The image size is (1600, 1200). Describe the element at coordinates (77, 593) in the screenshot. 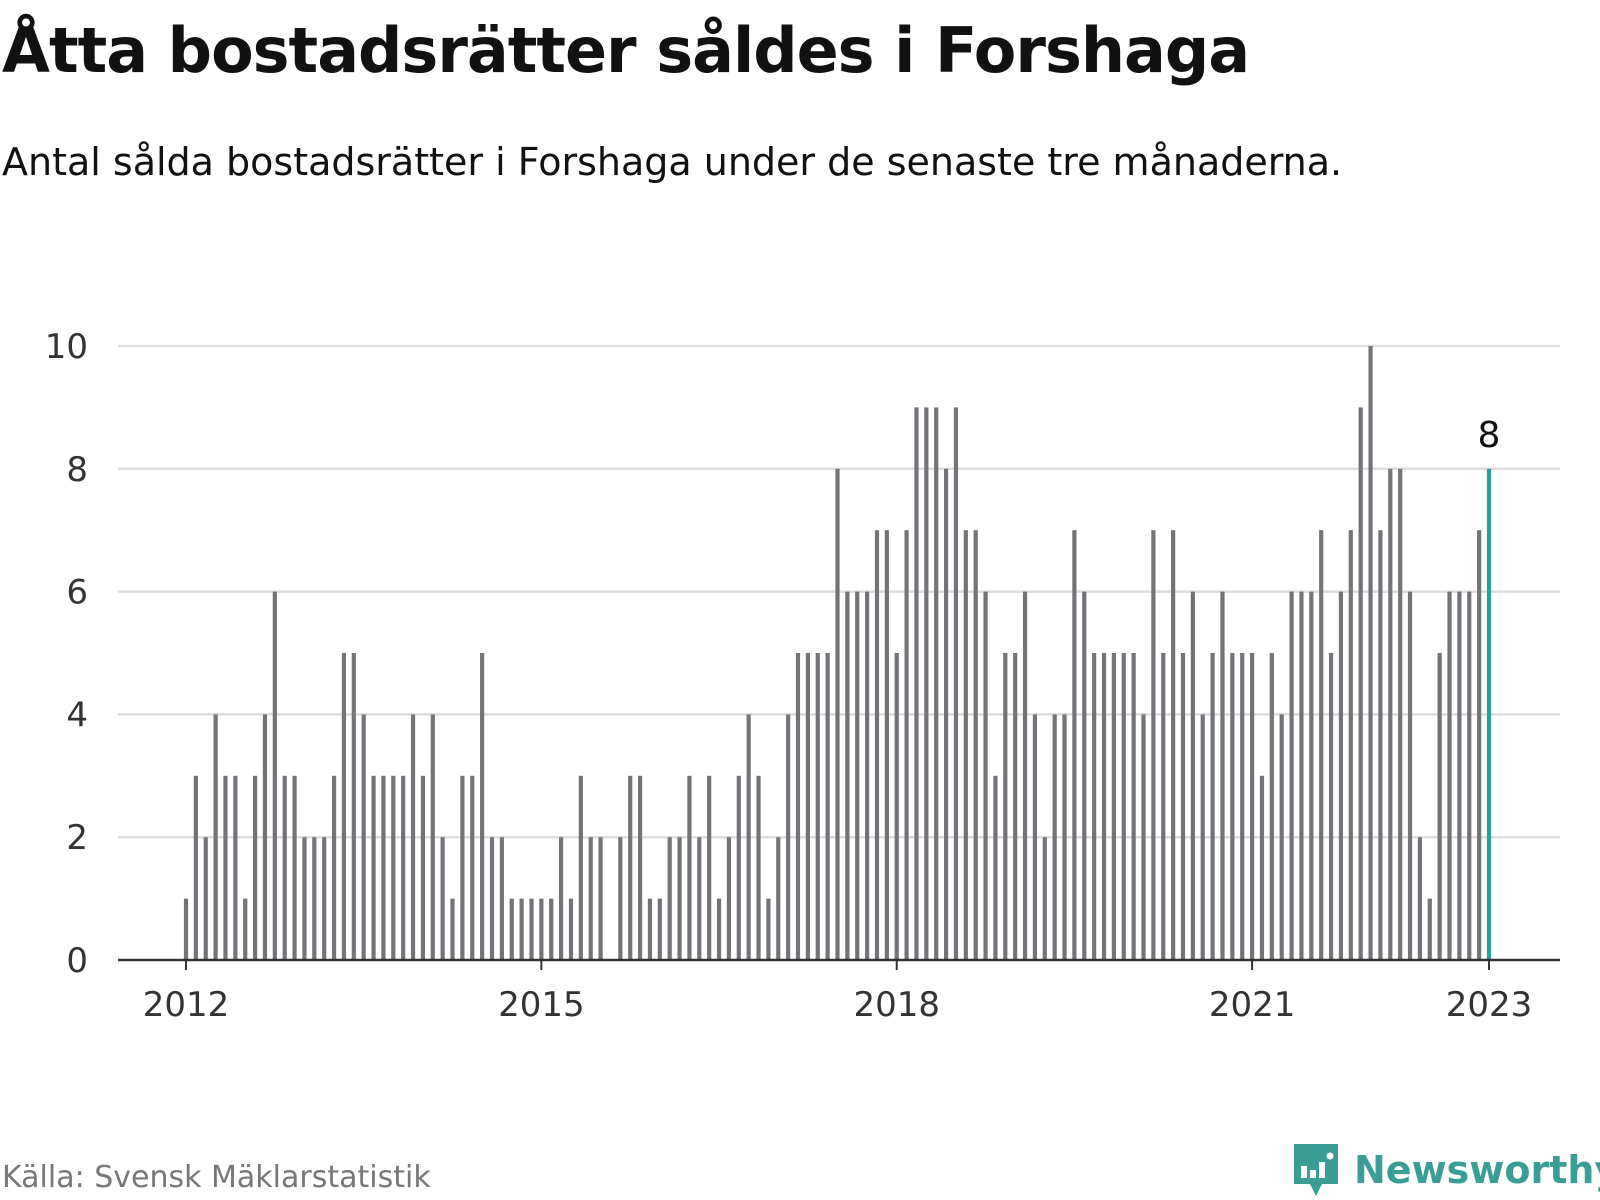

I see `y-tick-label: 6` at that location.